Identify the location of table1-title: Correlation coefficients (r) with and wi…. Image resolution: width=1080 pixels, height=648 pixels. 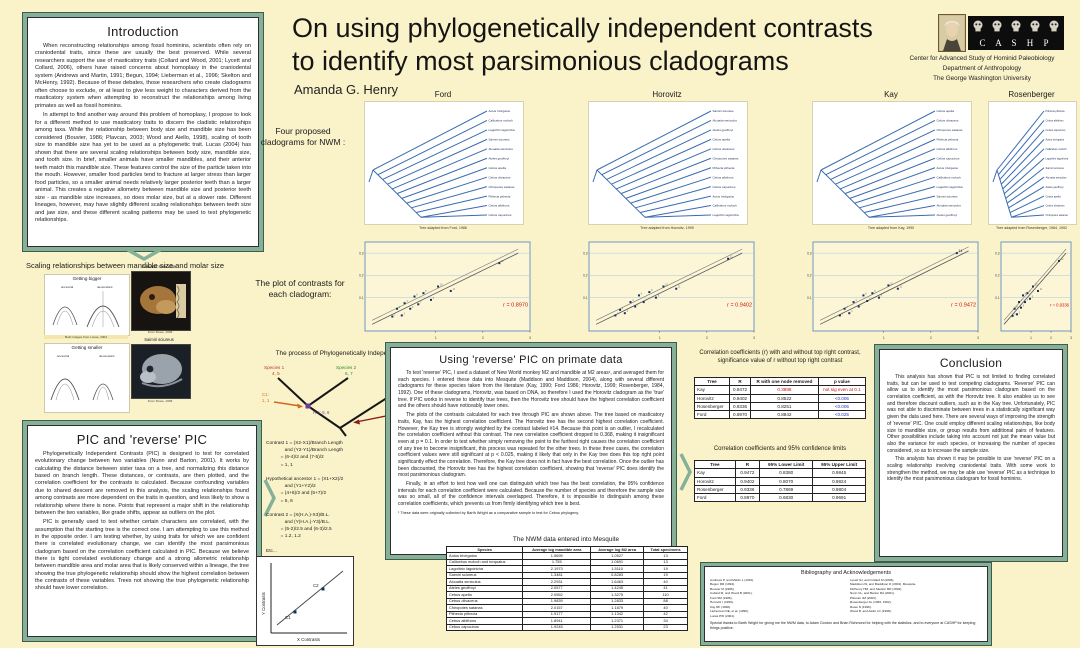
(780, 357).